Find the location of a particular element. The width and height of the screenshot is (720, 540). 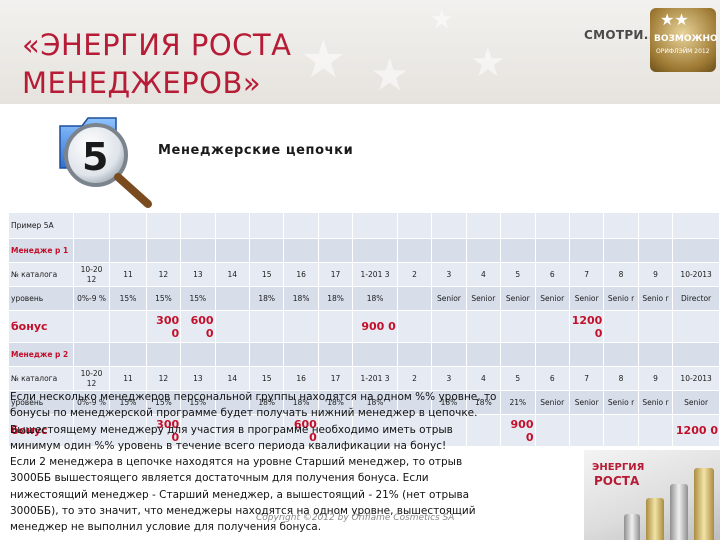

page-title: «ЭНЕРГИЯ РОСТА МЕНЕДЖЕРОВ» is located at coordinates (156, 64).